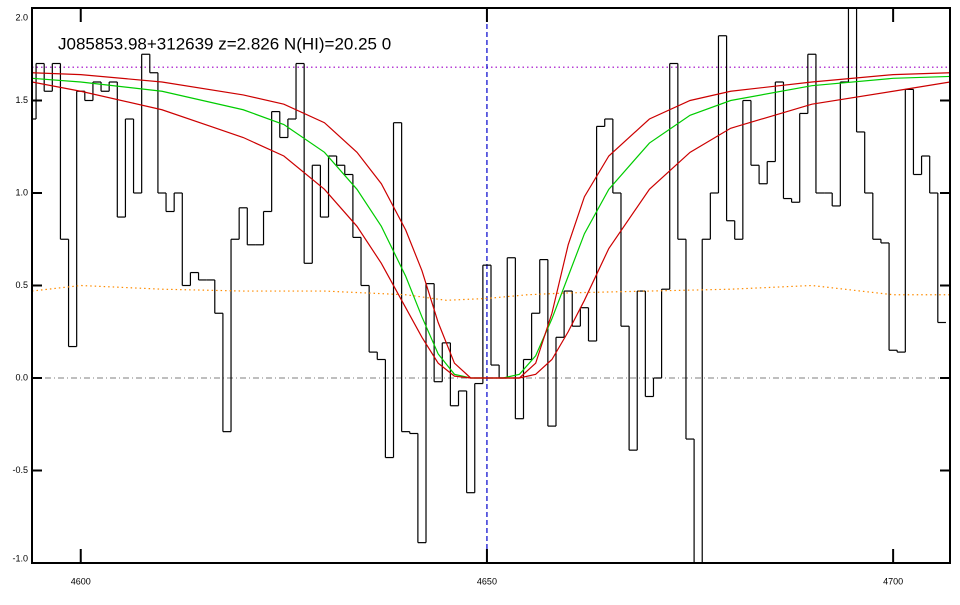 Image resolution: width=960 pixels, height=605 pixels. Describe the element at coordinates (21, 17) in the screenshot. I see `y-tick-label: 2.0` at that location.